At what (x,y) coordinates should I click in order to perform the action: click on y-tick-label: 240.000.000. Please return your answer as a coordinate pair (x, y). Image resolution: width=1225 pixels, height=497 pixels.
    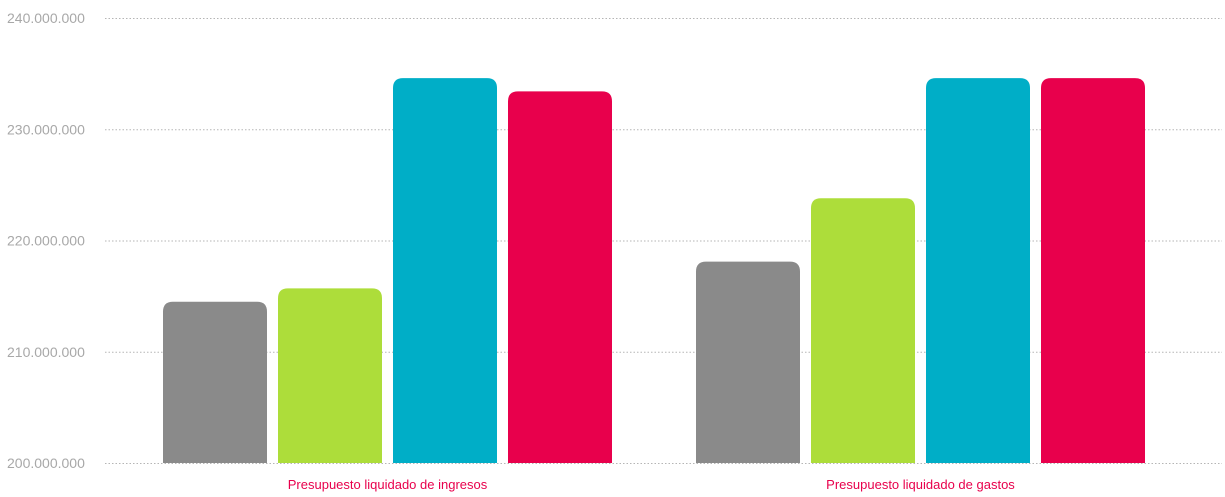
    Looking at the image, I should click on (46, 18).